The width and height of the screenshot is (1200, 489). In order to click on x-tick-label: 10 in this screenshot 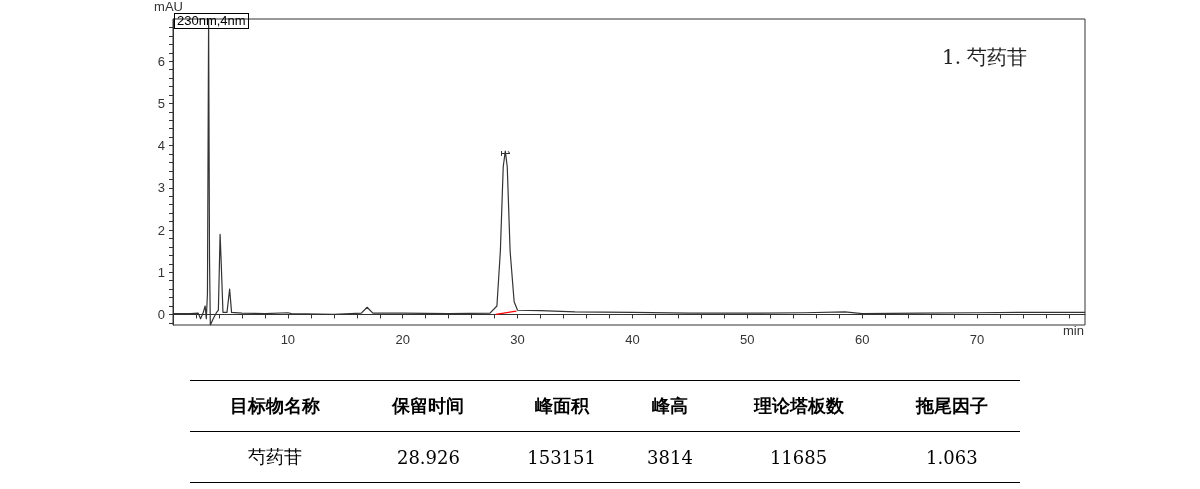, I will do `click(288, 339)`.